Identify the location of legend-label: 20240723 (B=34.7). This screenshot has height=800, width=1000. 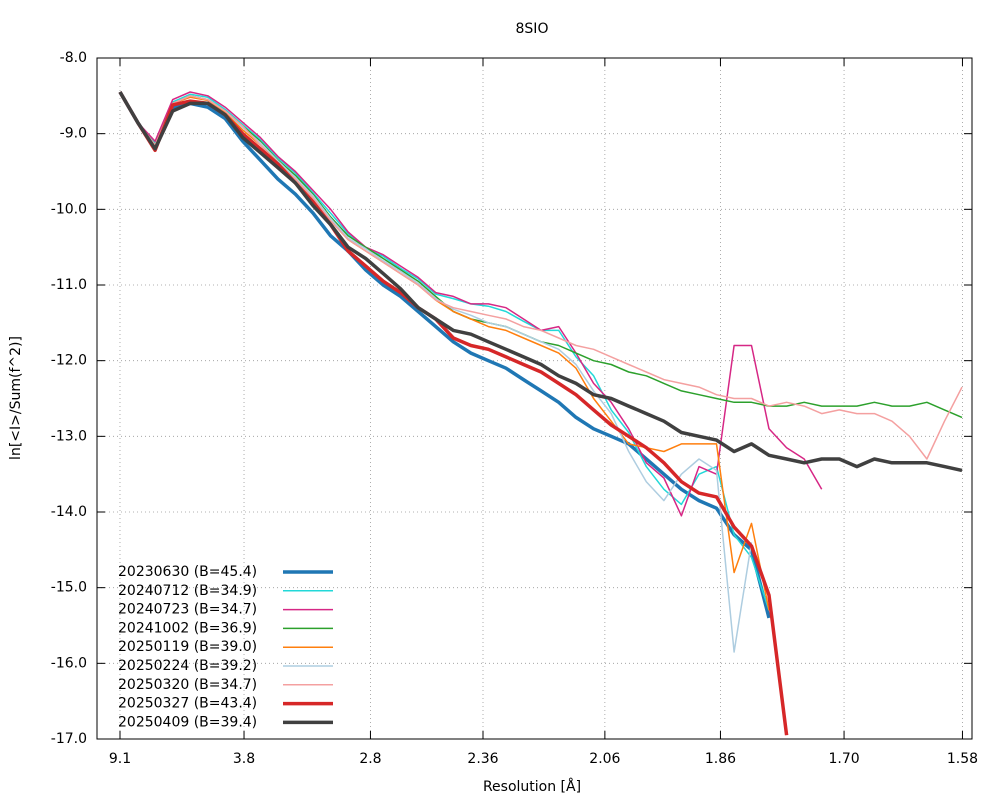
(187, 610).